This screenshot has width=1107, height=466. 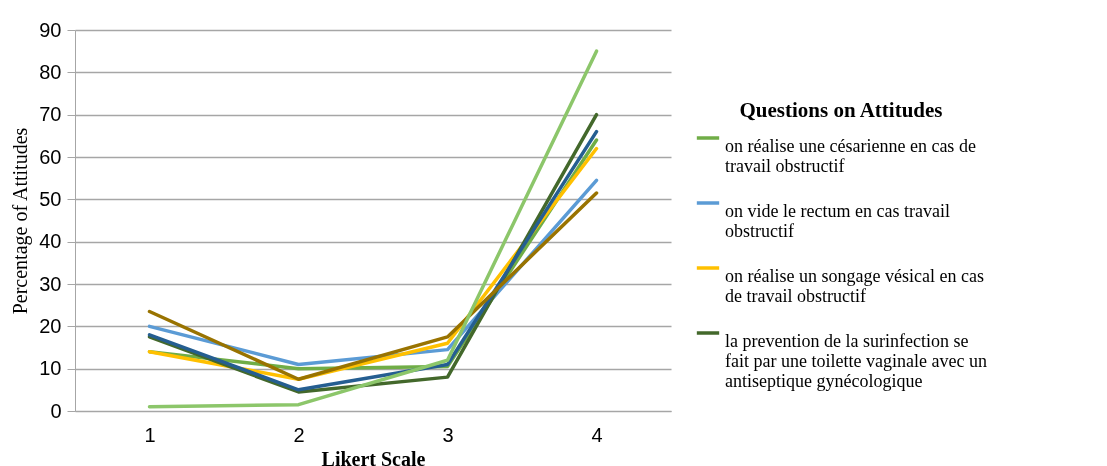 I want to click on x-tick-label: 4, so click(x=597, y=434).